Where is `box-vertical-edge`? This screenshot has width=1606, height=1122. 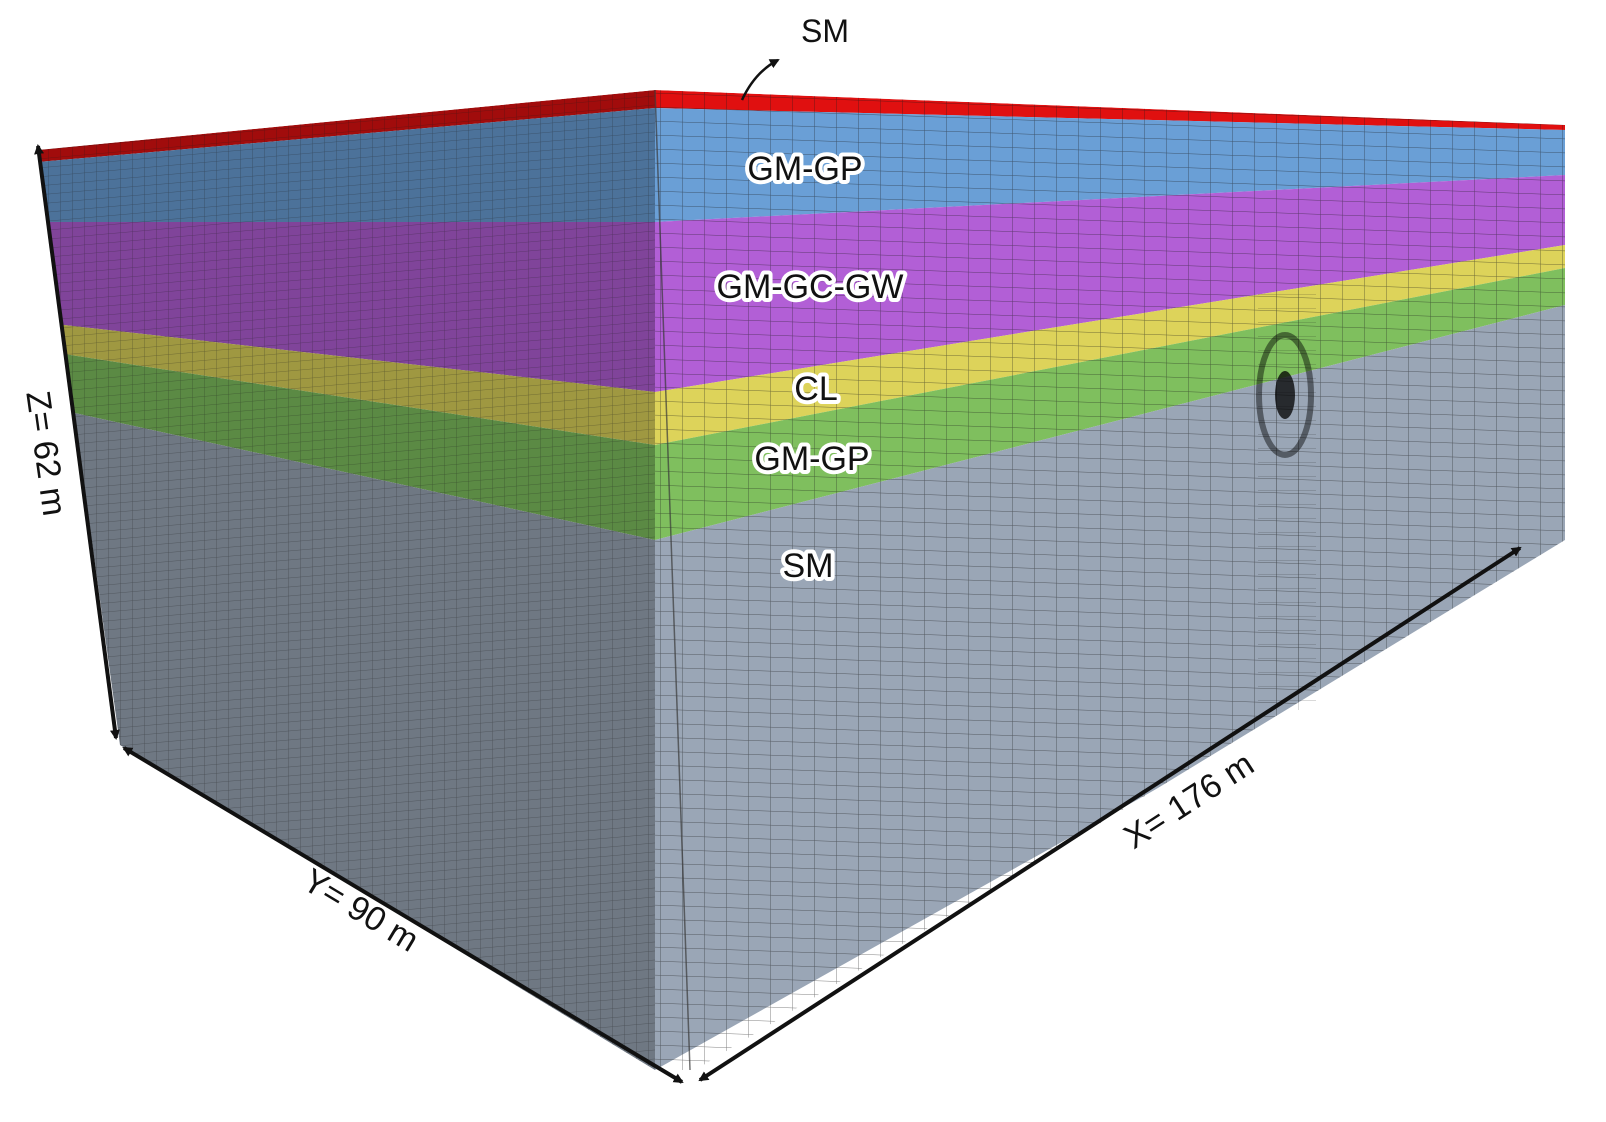 box-vertical-edge is located at coordinates (672, 580).